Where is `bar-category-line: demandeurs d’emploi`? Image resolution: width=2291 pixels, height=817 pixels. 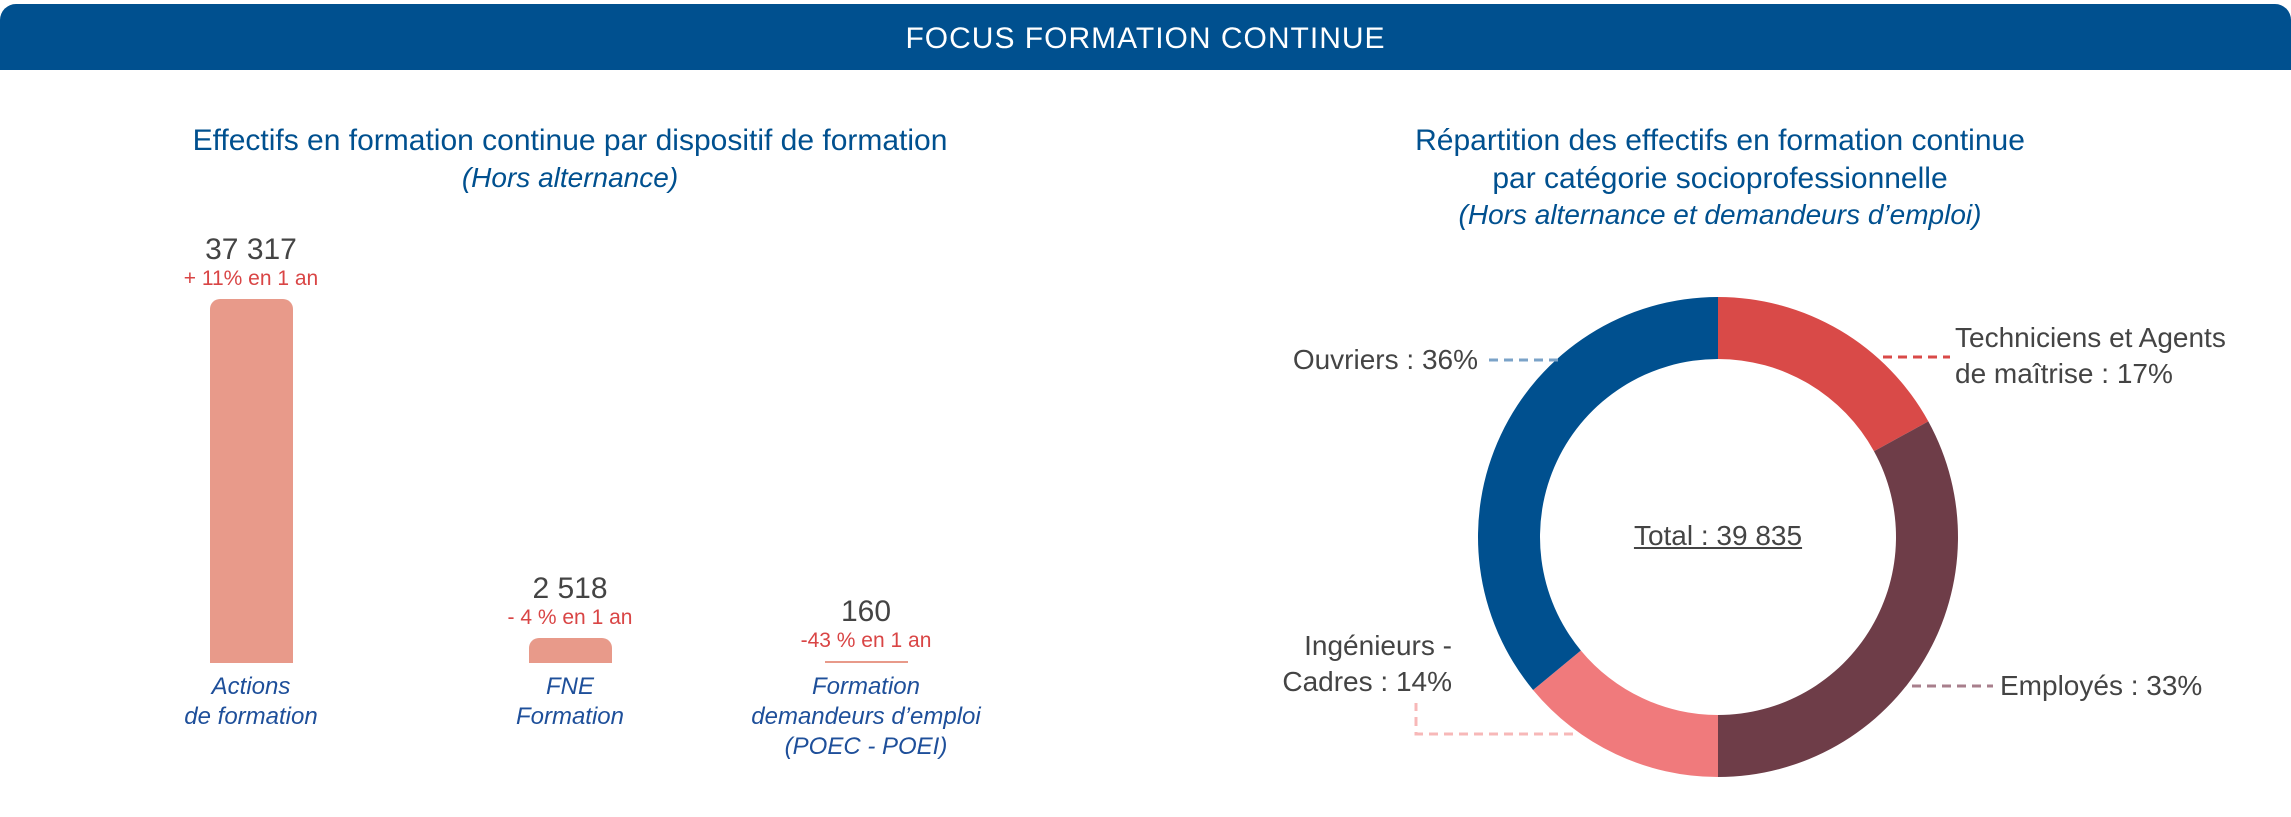 bar-category-line: demandeurs d’emploi is located at coordinates (866, 716).